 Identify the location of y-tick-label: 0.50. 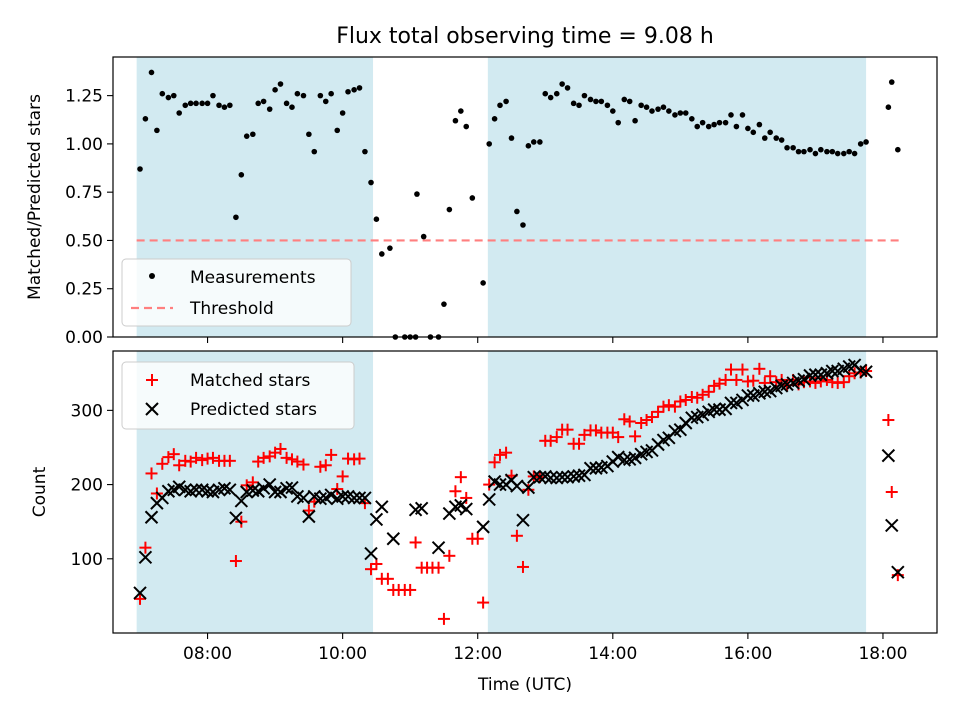
(84, 241).